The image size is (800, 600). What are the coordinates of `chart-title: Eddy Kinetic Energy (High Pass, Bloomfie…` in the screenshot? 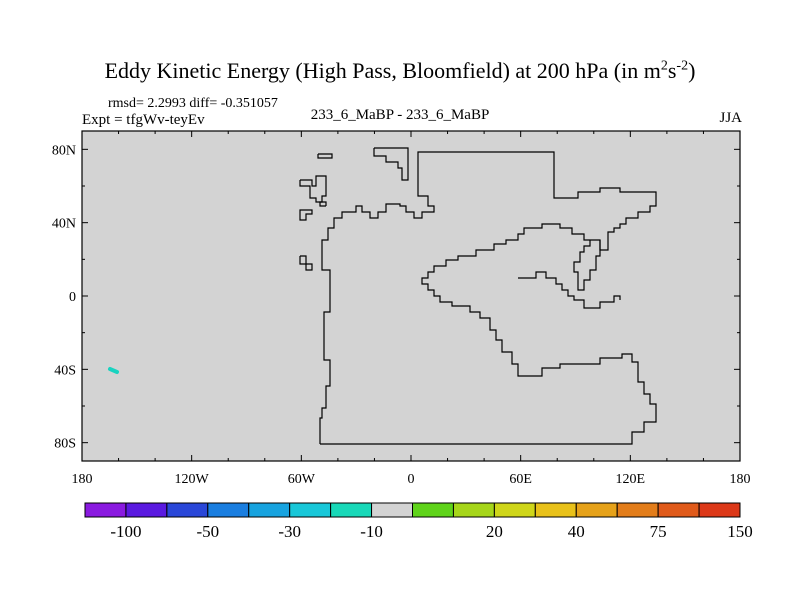 It's located at (400, 70).